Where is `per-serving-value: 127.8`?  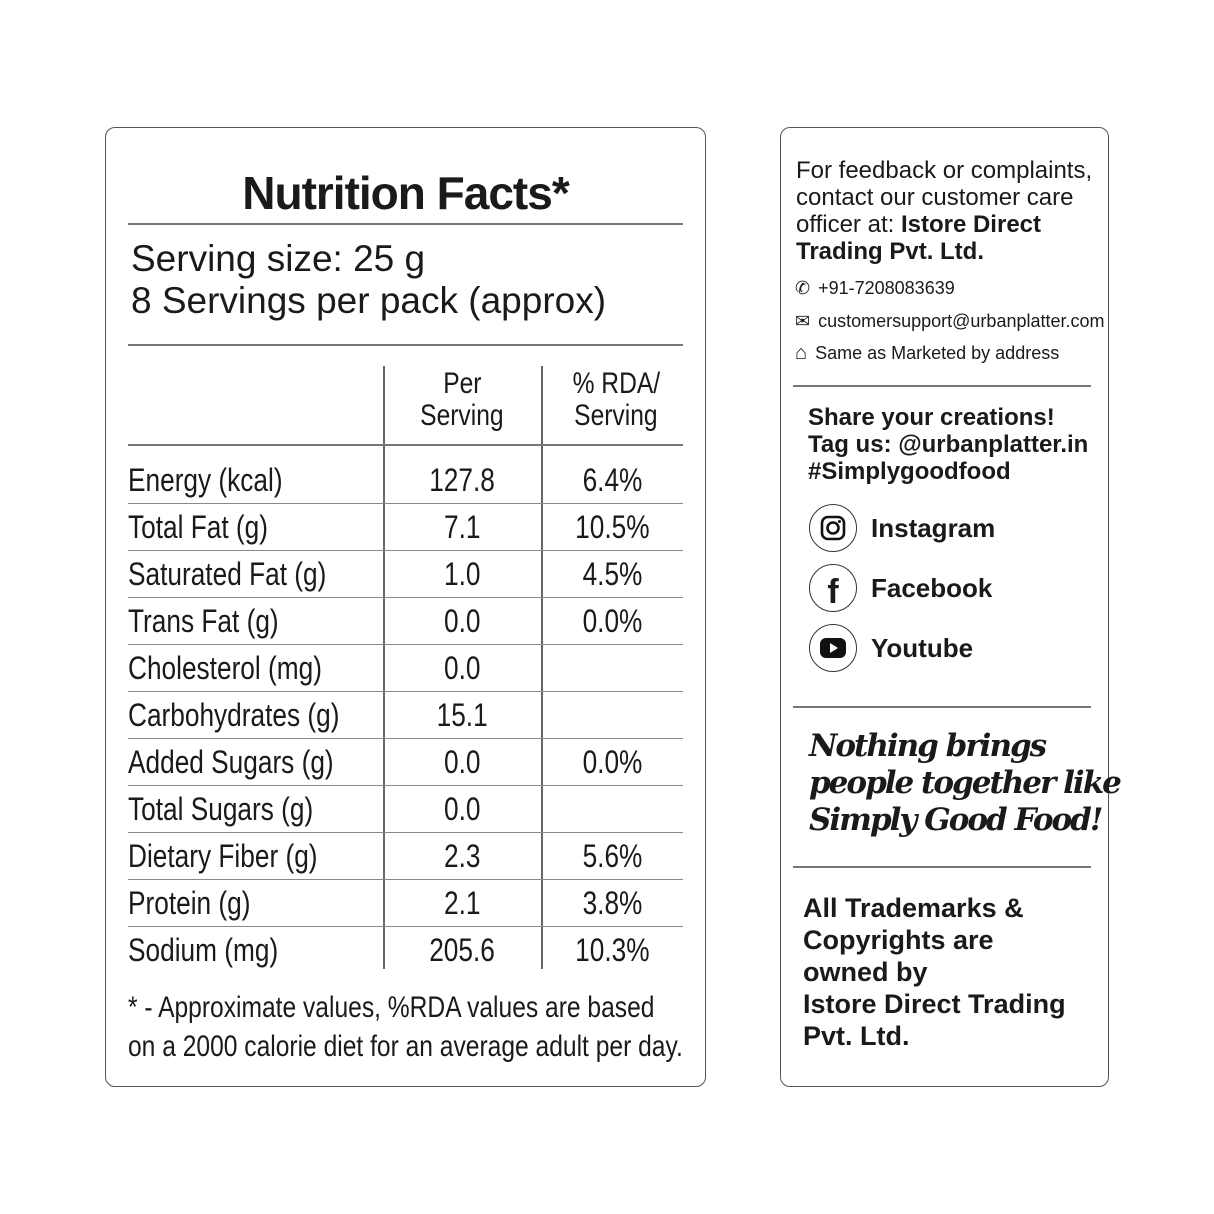
per-serving-value: 127.8 is located at coordinates (462, 480).